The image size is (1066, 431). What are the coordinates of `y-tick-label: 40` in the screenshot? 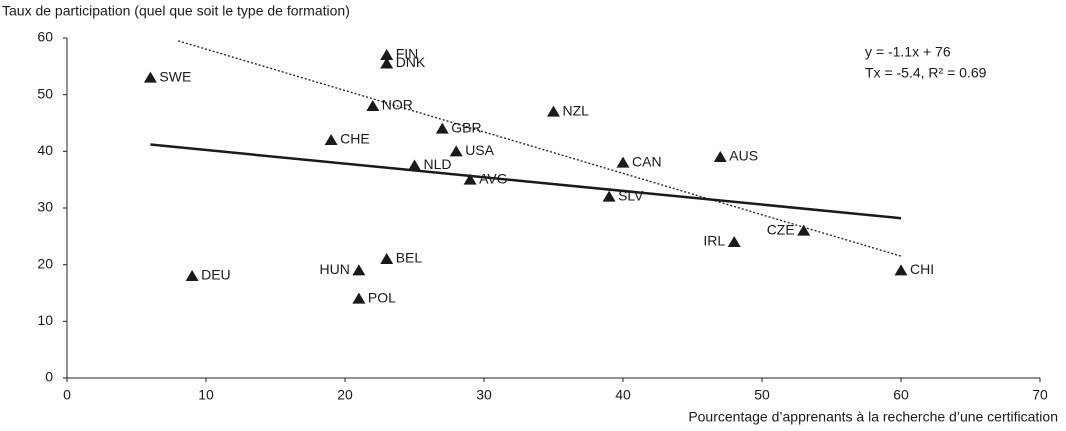 It's located at (45, 150).